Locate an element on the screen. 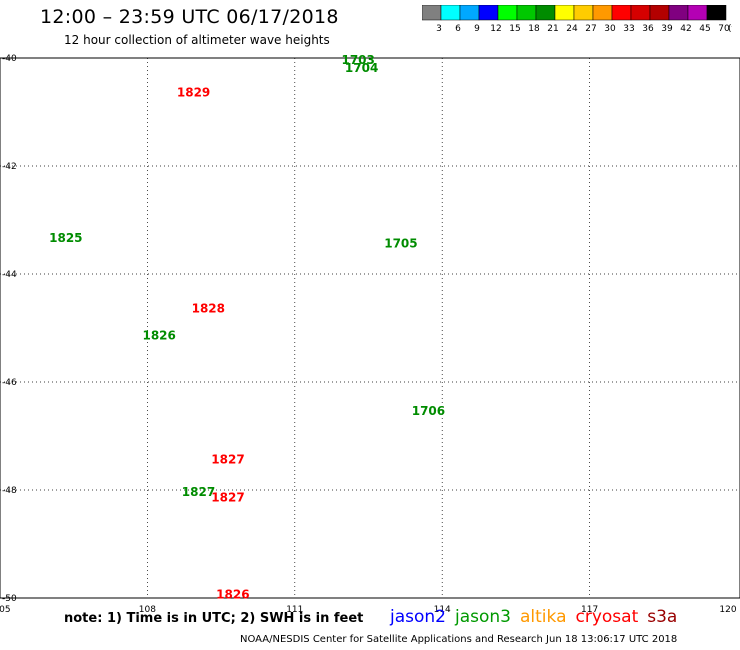 Image resolution: width=740 pixels, height=650 pixels. color-scale-label: 15 is located at coordinates (514, 29).